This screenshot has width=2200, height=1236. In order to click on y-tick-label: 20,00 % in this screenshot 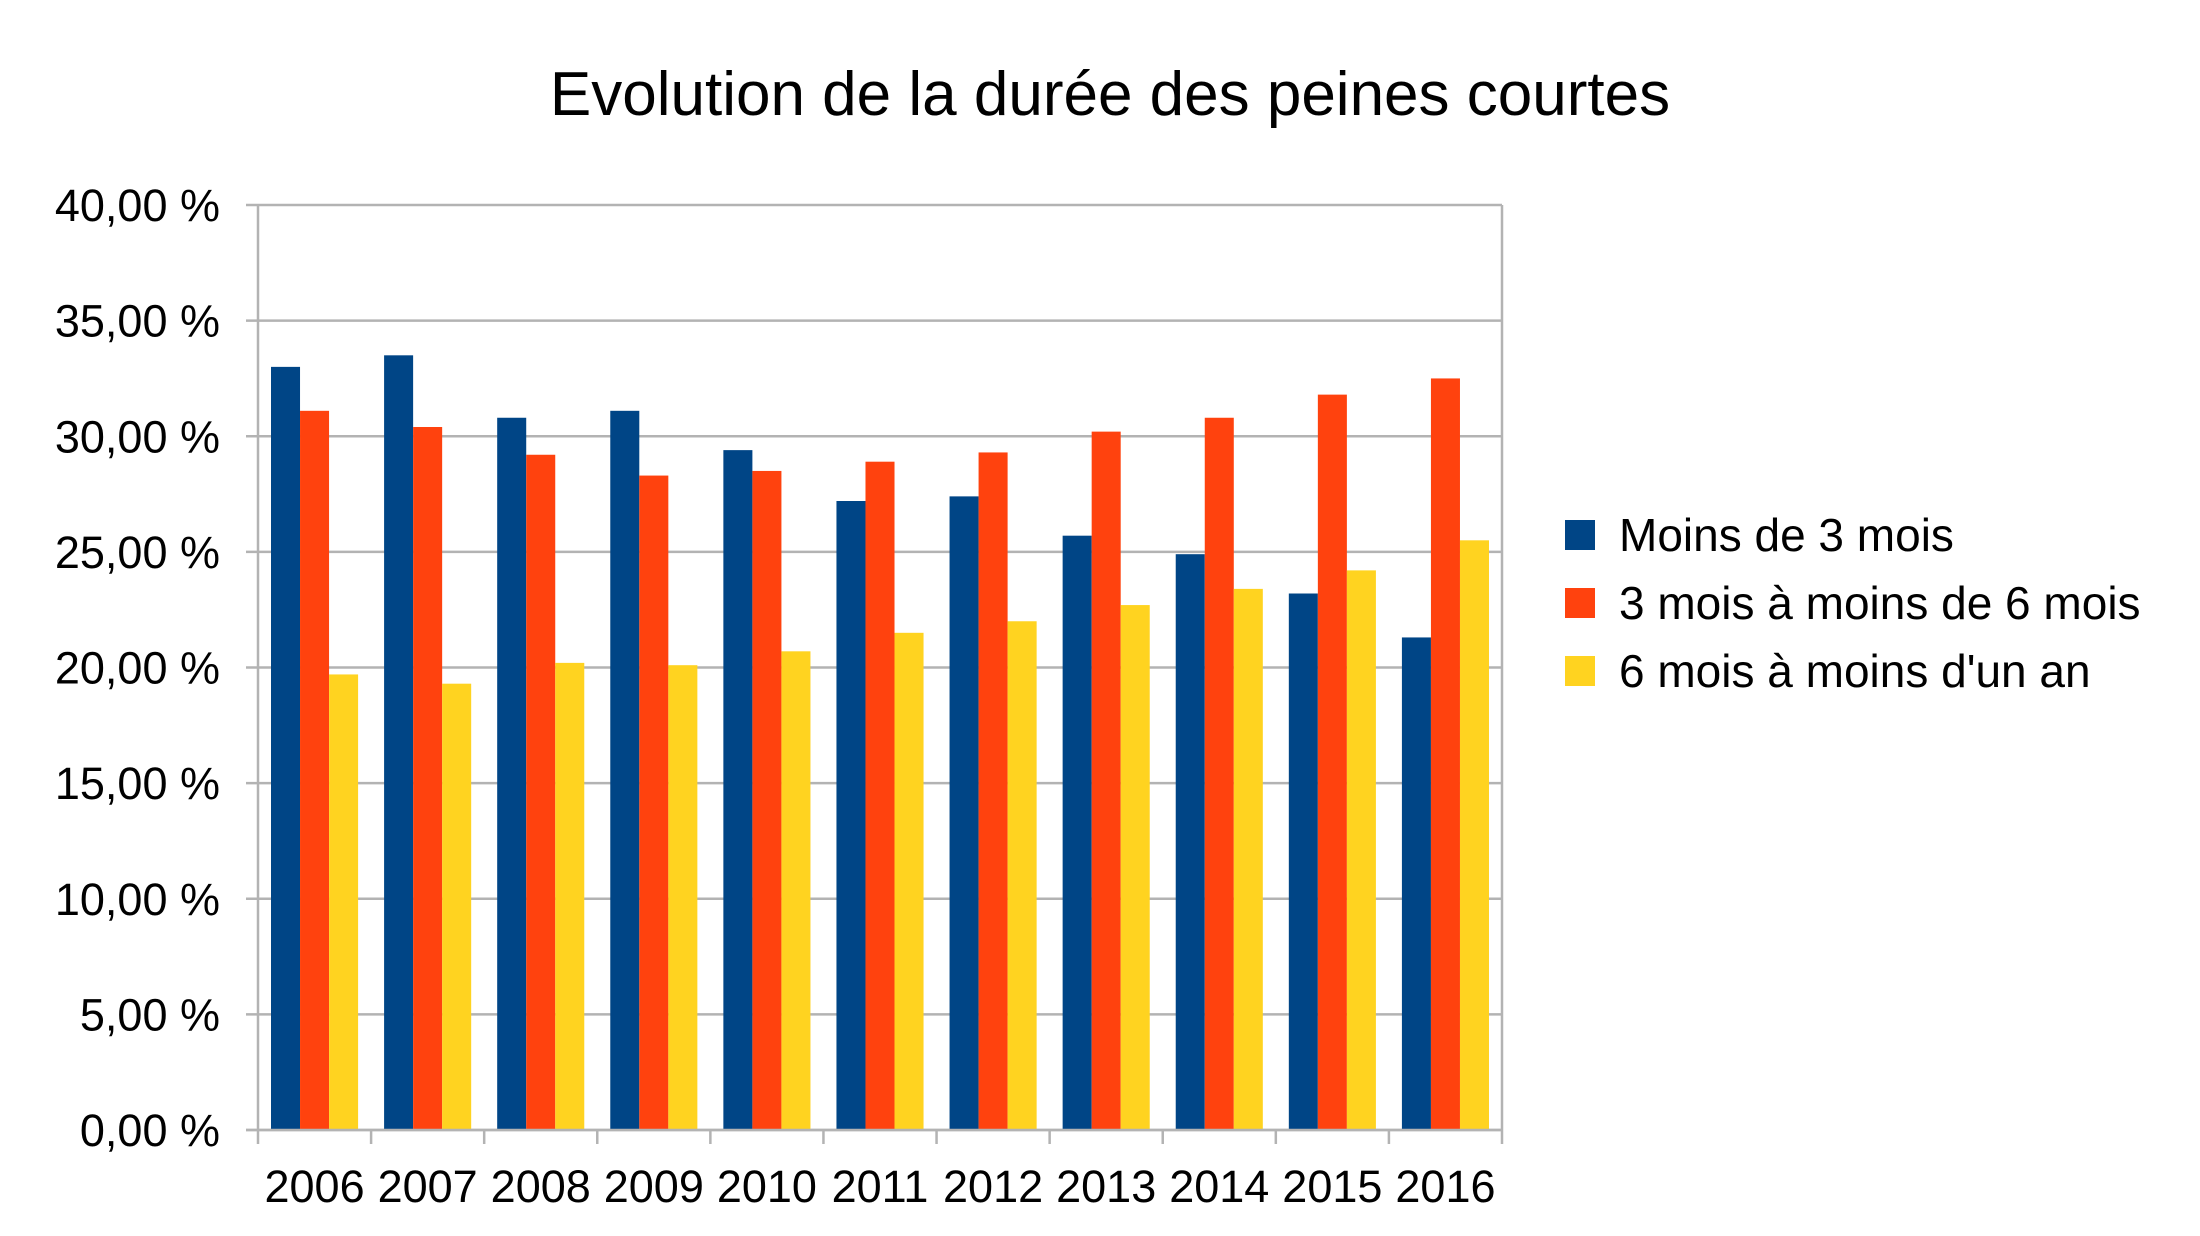, I will do `click(137, 668)`.